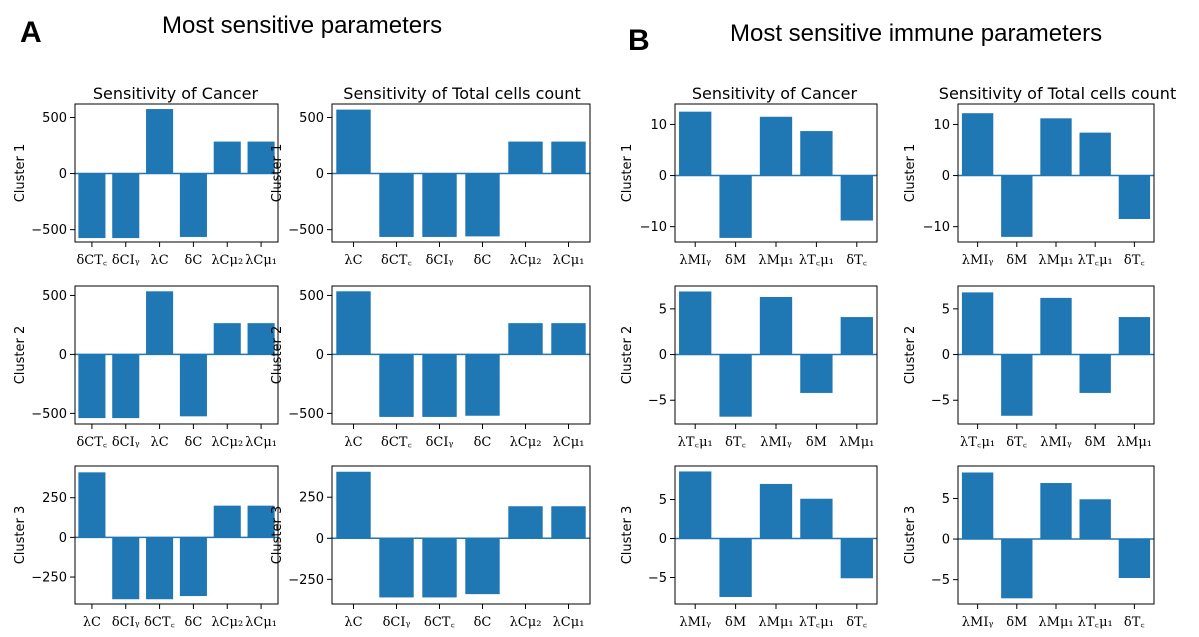  I want to click on subplot-3: −10 0 10 λMIᵧ δM λMμ₁ λT꜀μ₁ δT꜀ Cluster 1, so click(749, 185).